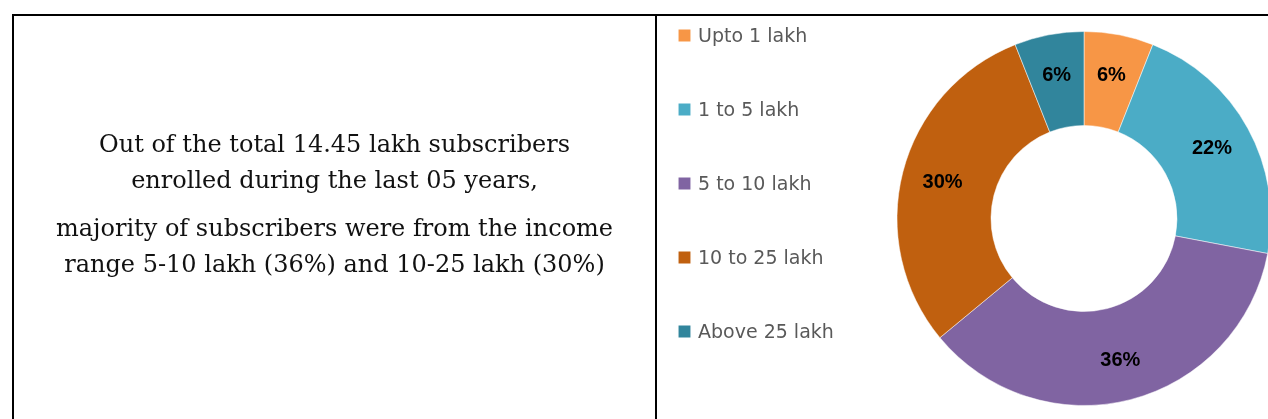  I want to click on data-label: 36%, so click(1120, 358).